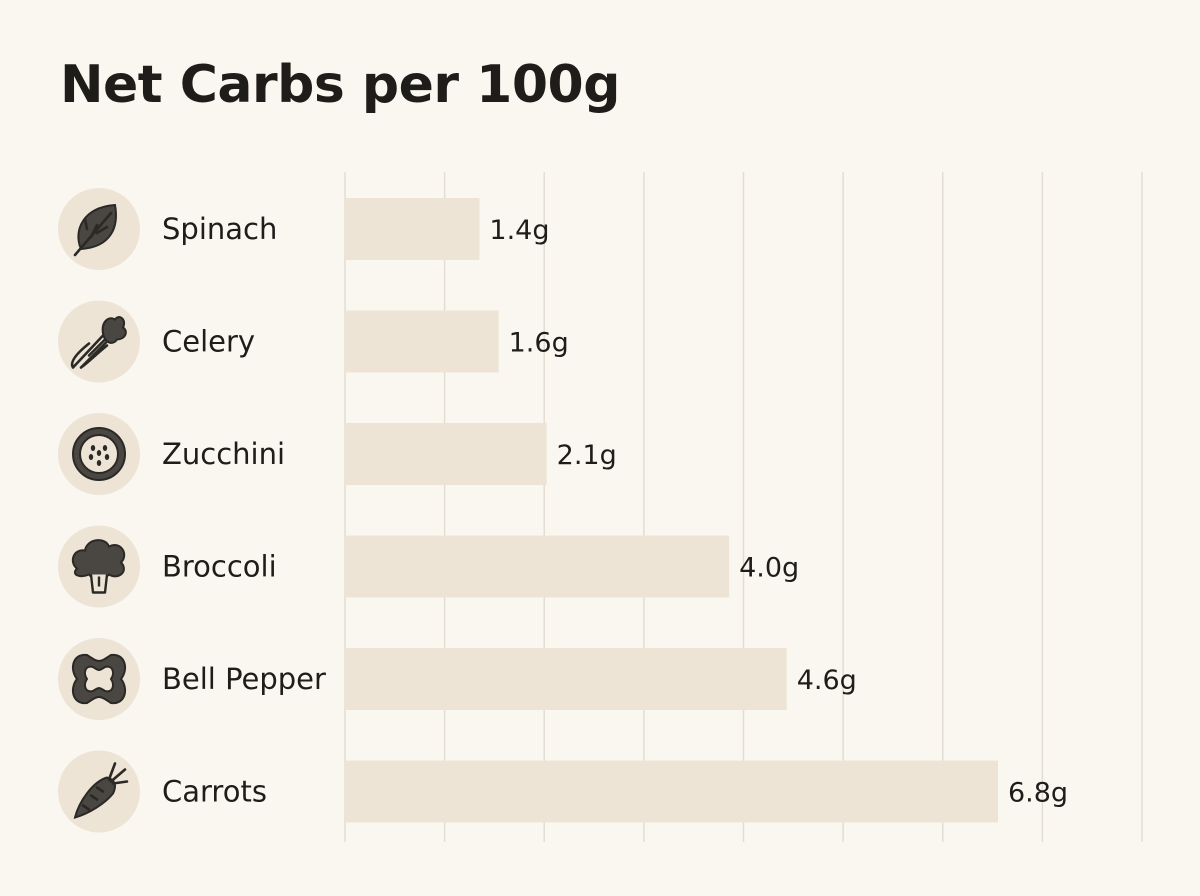  I want to click on bell-pepper-icon, so click(99, 679).